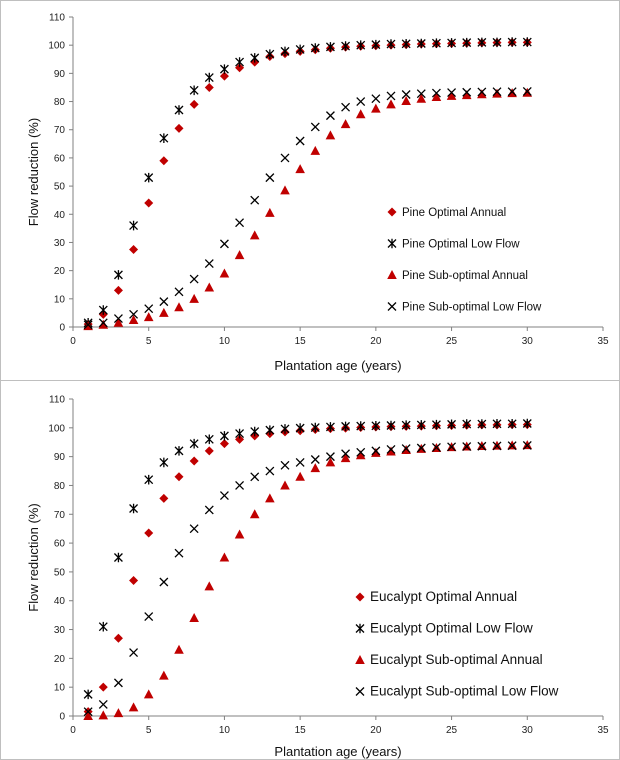 The height and width of the screenshot is (760, 620). Describe the element at coordinates (73, 341) in the screenshot. I see `x-tick-label: 0` at that location.